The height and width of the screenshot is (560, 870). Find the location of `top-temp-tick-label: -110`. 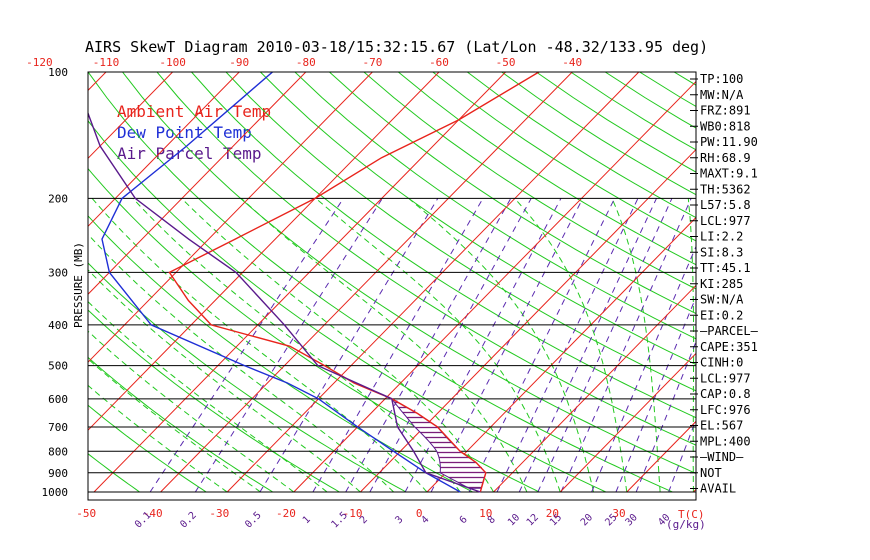

top-temp-tick-label: -110 is located at coordinates (106, 62).